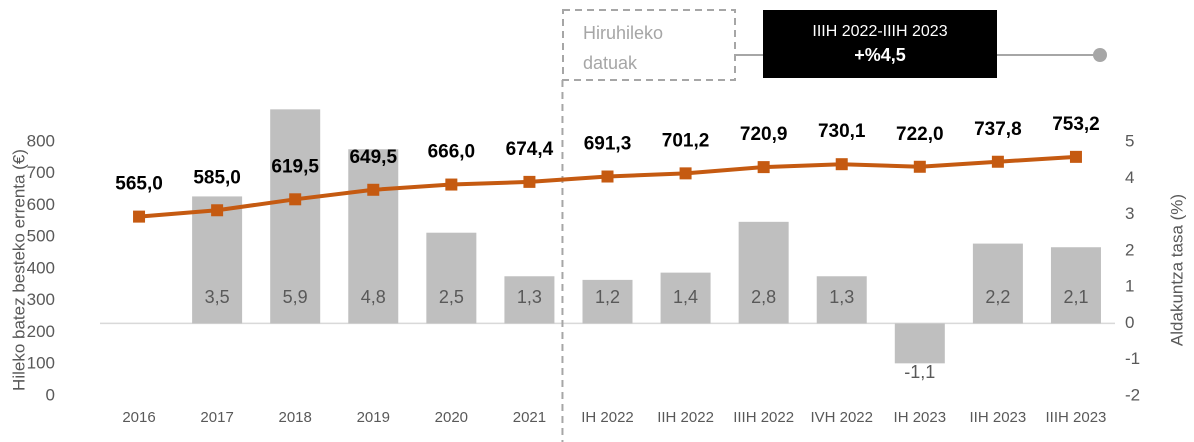 The height and width of the screenshot is (442, 1194). Describe the element at coordinates (842, 131) in the screenshot. I see `line-label: 730,1` at that location.